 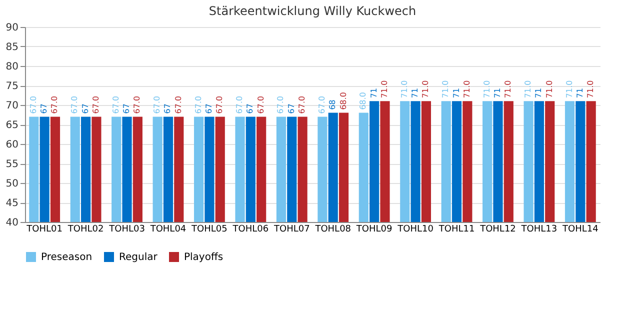 I want to click on y-tick-label: 80, so click(x=12, y=67).